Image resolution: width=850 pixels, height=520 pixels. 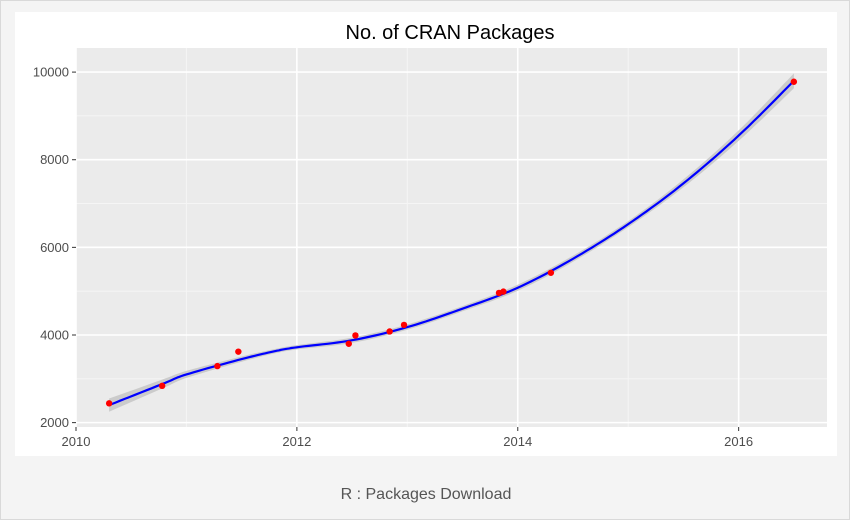 What do you see at coordinates (426, 494) in the screenshot?
I see `figure-caption: R : Packages Download` at bounding box center [426, 494].